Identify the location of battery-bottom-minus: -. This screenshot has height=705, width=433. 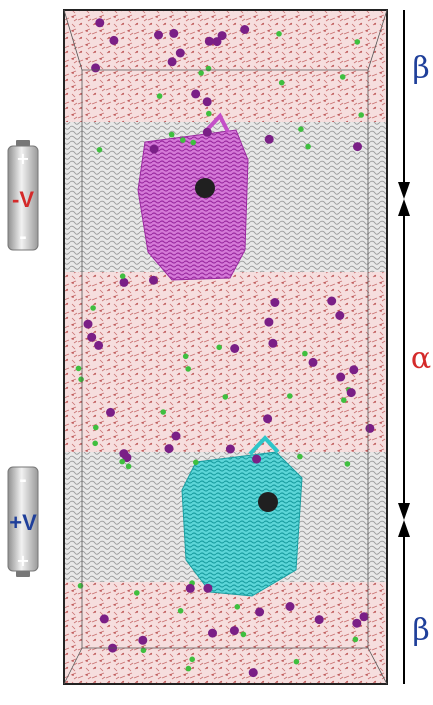
(22, 480).